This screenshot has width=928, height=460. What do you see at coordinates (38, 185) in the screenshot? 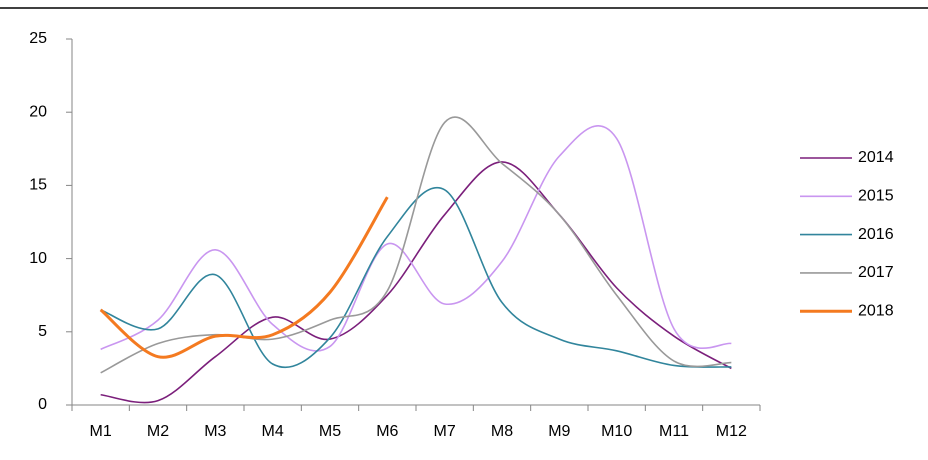
I see `y-tick-label: 15` at bounding box center [38, 185].